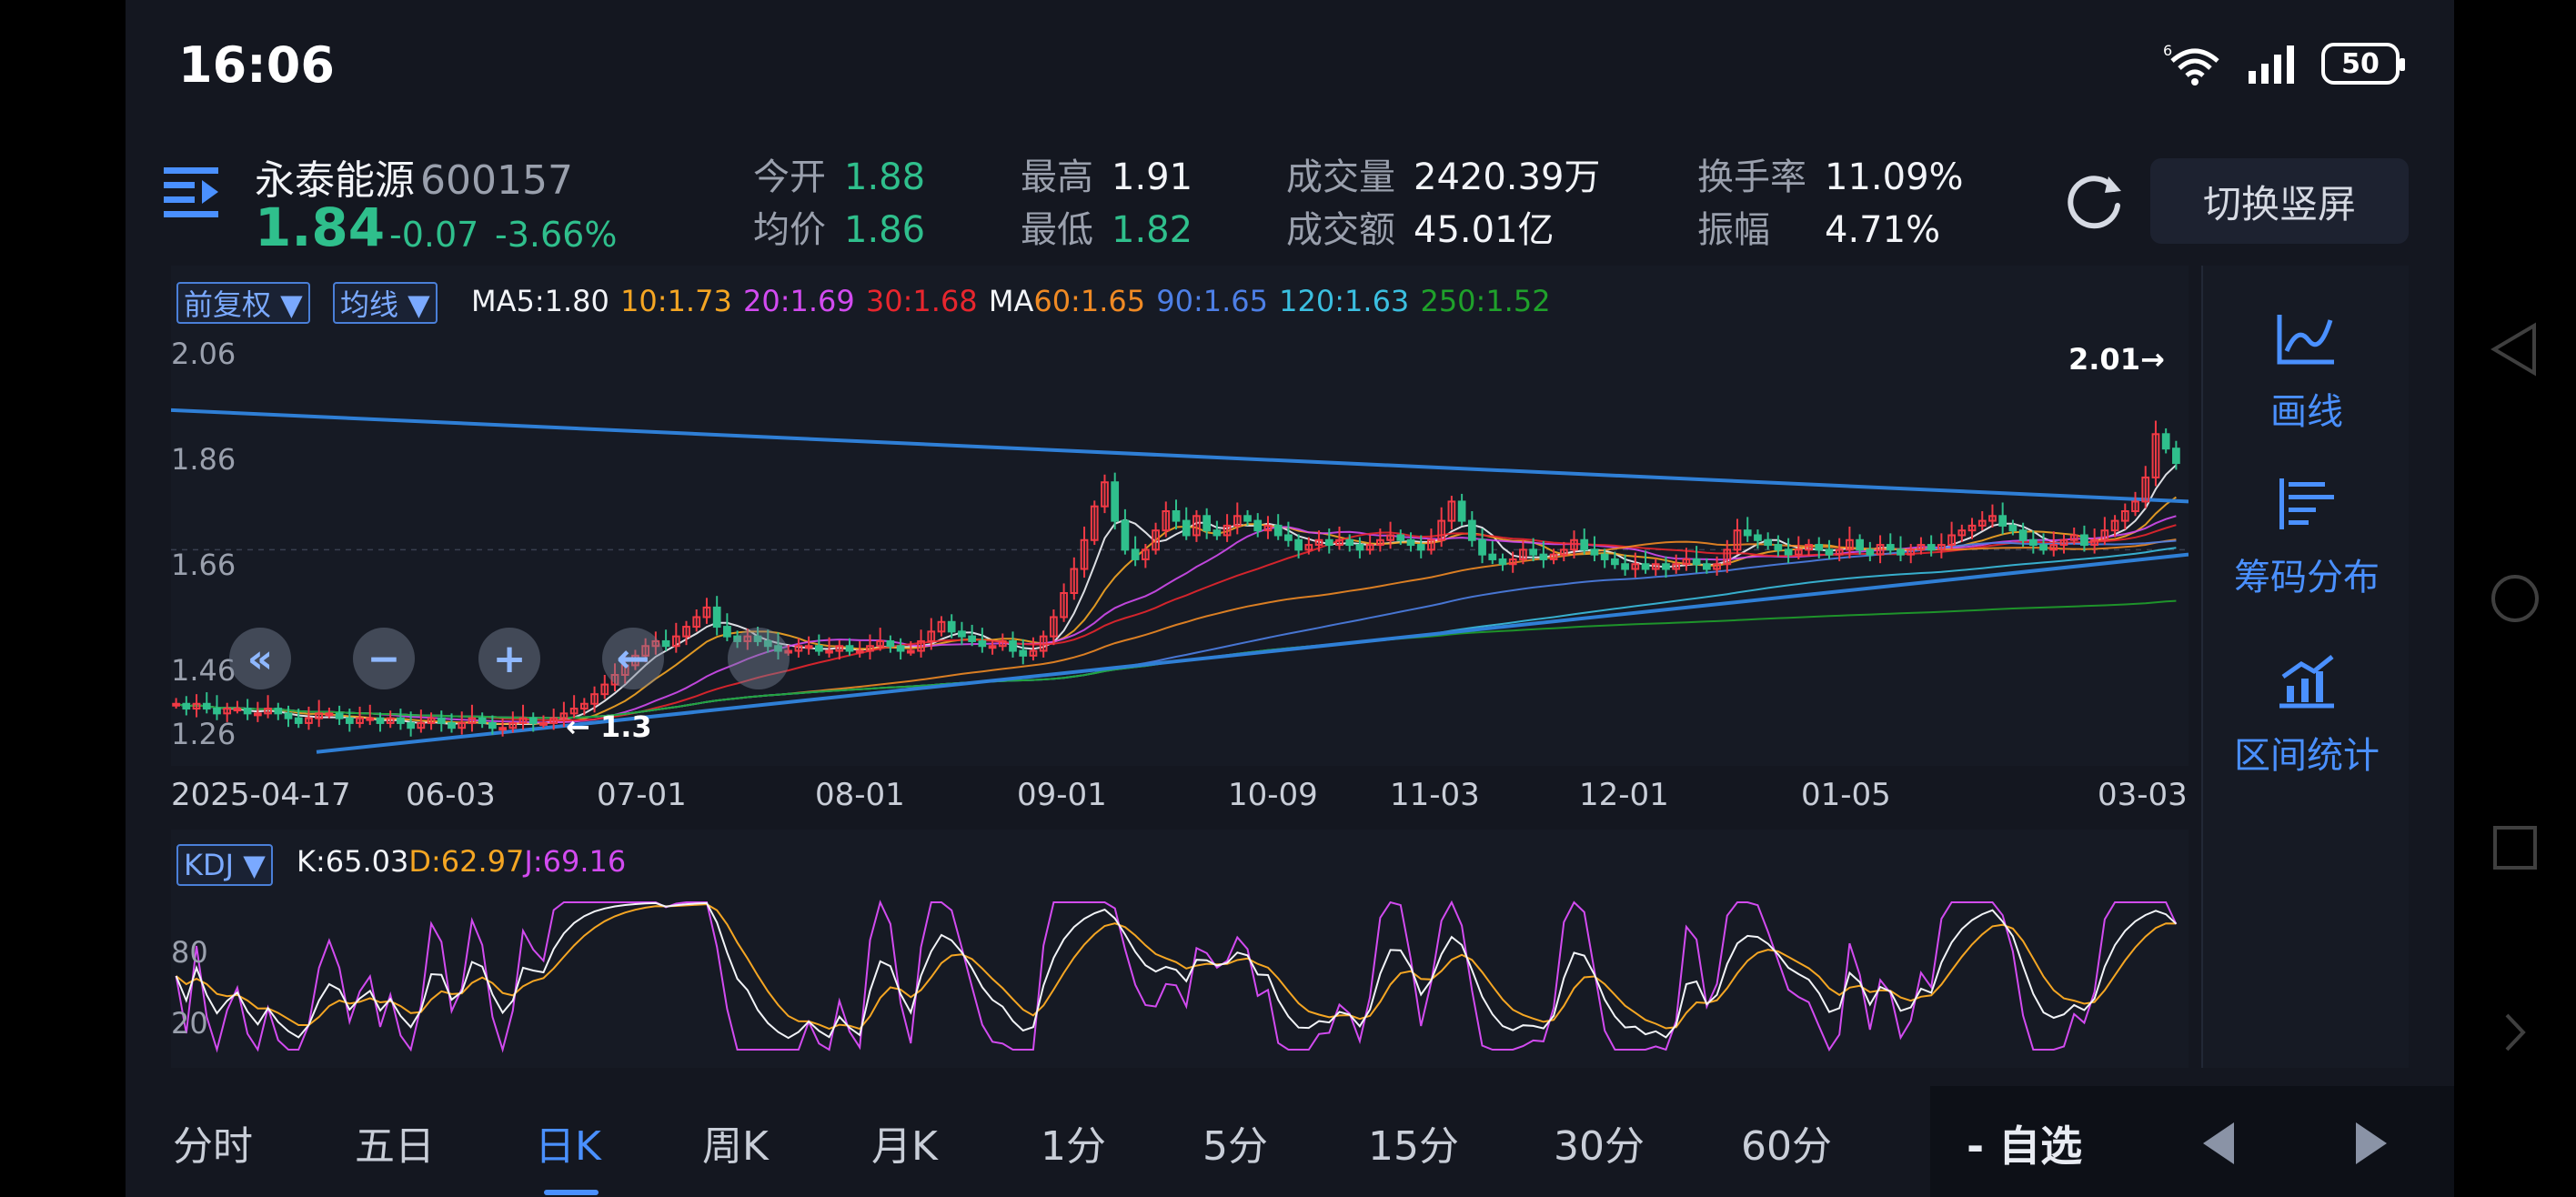 This screenshot has height=1197, width=2576. I want to click on kdj-j-line, so click(1176, 976).